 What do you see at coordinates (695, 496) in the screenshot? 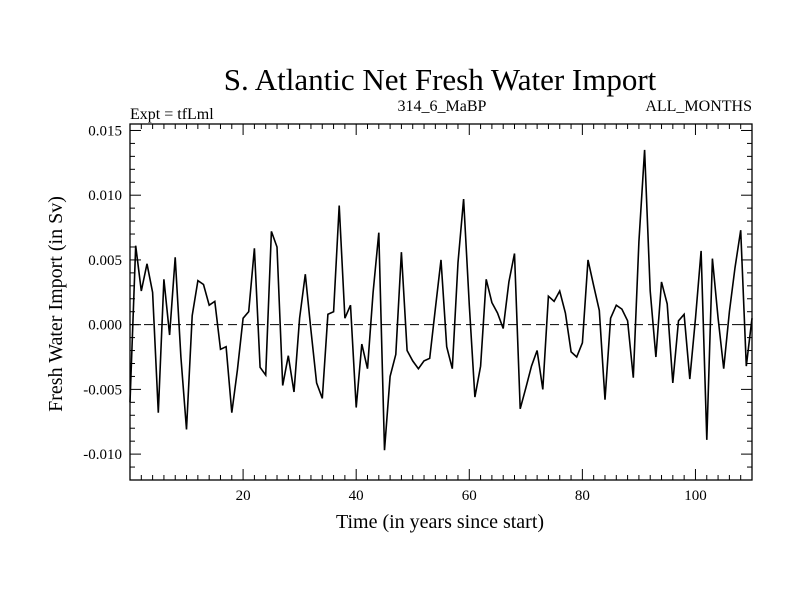
I see `x-tick-label: 100` at bounding box center [695, 496].